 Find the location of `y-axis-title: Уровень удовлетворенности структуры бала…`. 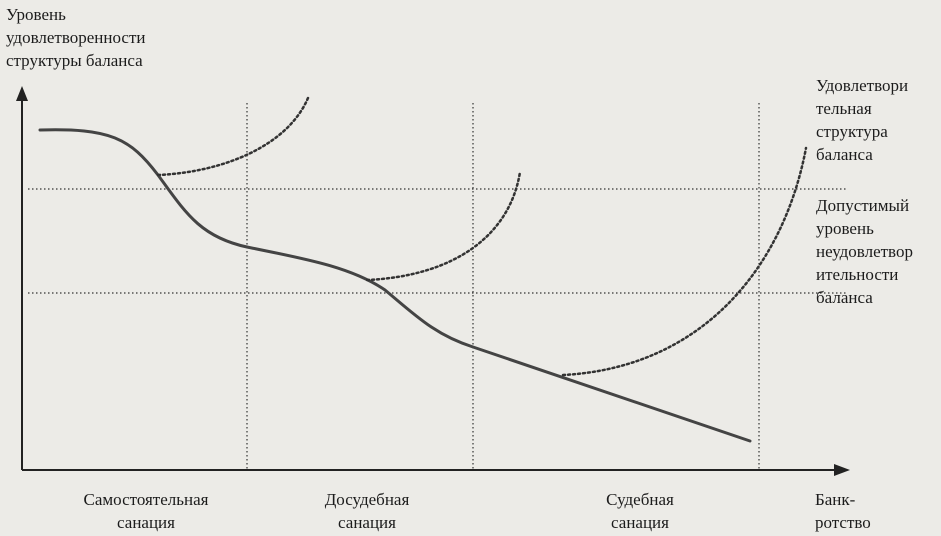

y-axis-title: Уровень удовлетворенности структуры бала… is located at coordinates (76, 37).